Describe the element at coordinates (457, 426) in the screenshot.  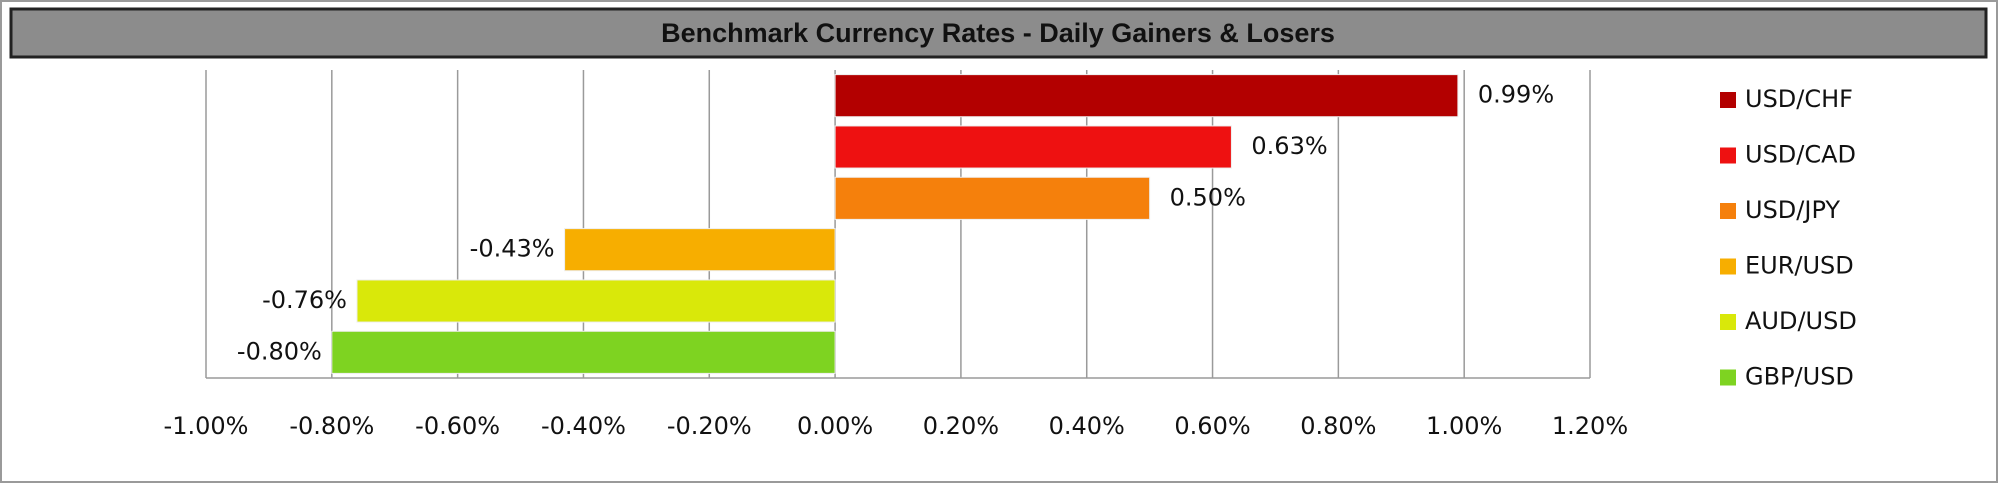
I see `x-tick-label: -0.60%` at that location.